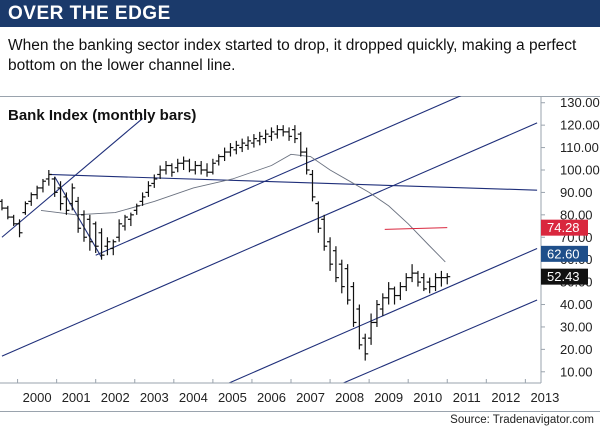  Describe the element at coordinates (576, 326) in the screenshot. I see `y-tick-label: 30.00` at that location.